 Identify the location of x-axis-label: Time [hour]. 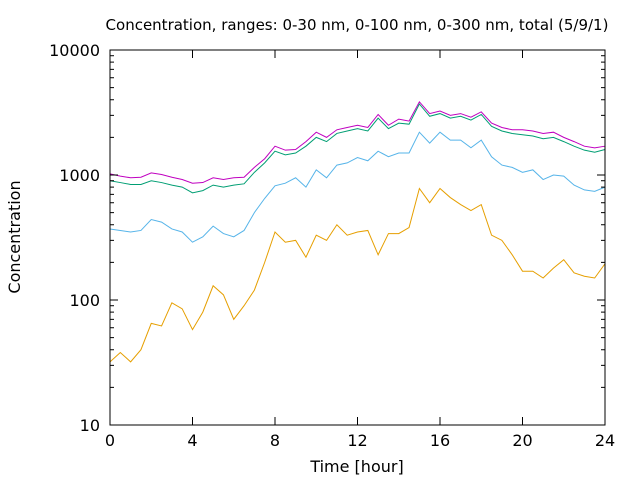
(356, 466).